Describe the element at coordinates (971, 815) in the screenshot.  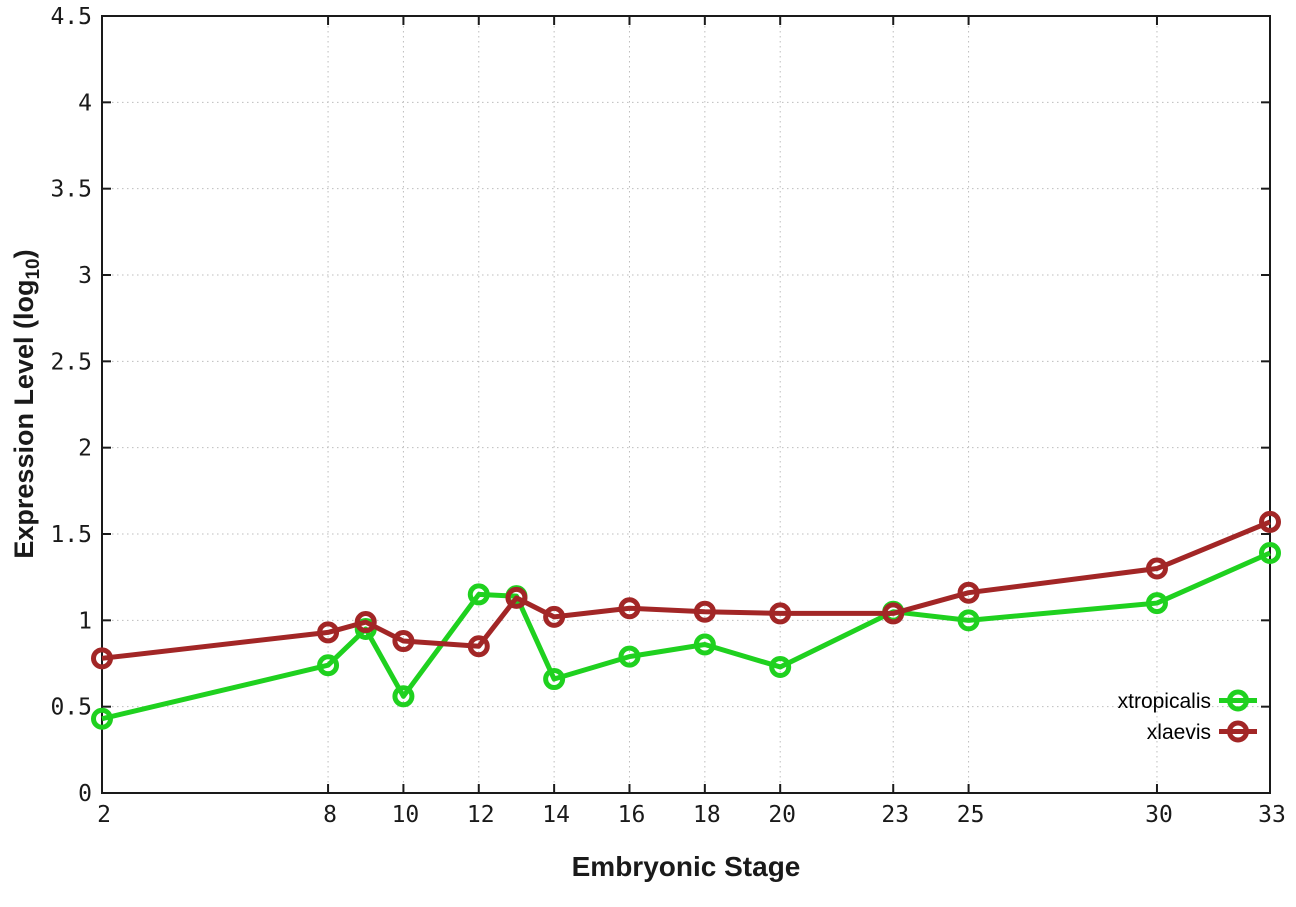
I see `x-tick-label: 25` at that location.